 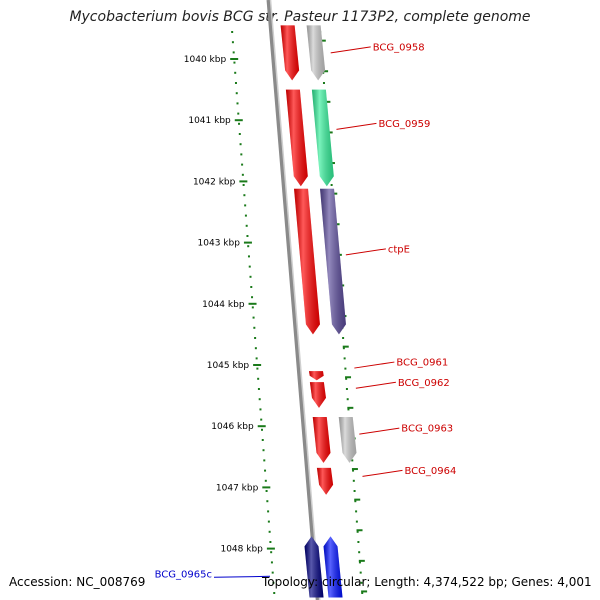 What do you see at coordinates (183, 574) in the screenshot?
I see `label-bcg-0965c: BCG_0965c` at bounding box center [183, 574].